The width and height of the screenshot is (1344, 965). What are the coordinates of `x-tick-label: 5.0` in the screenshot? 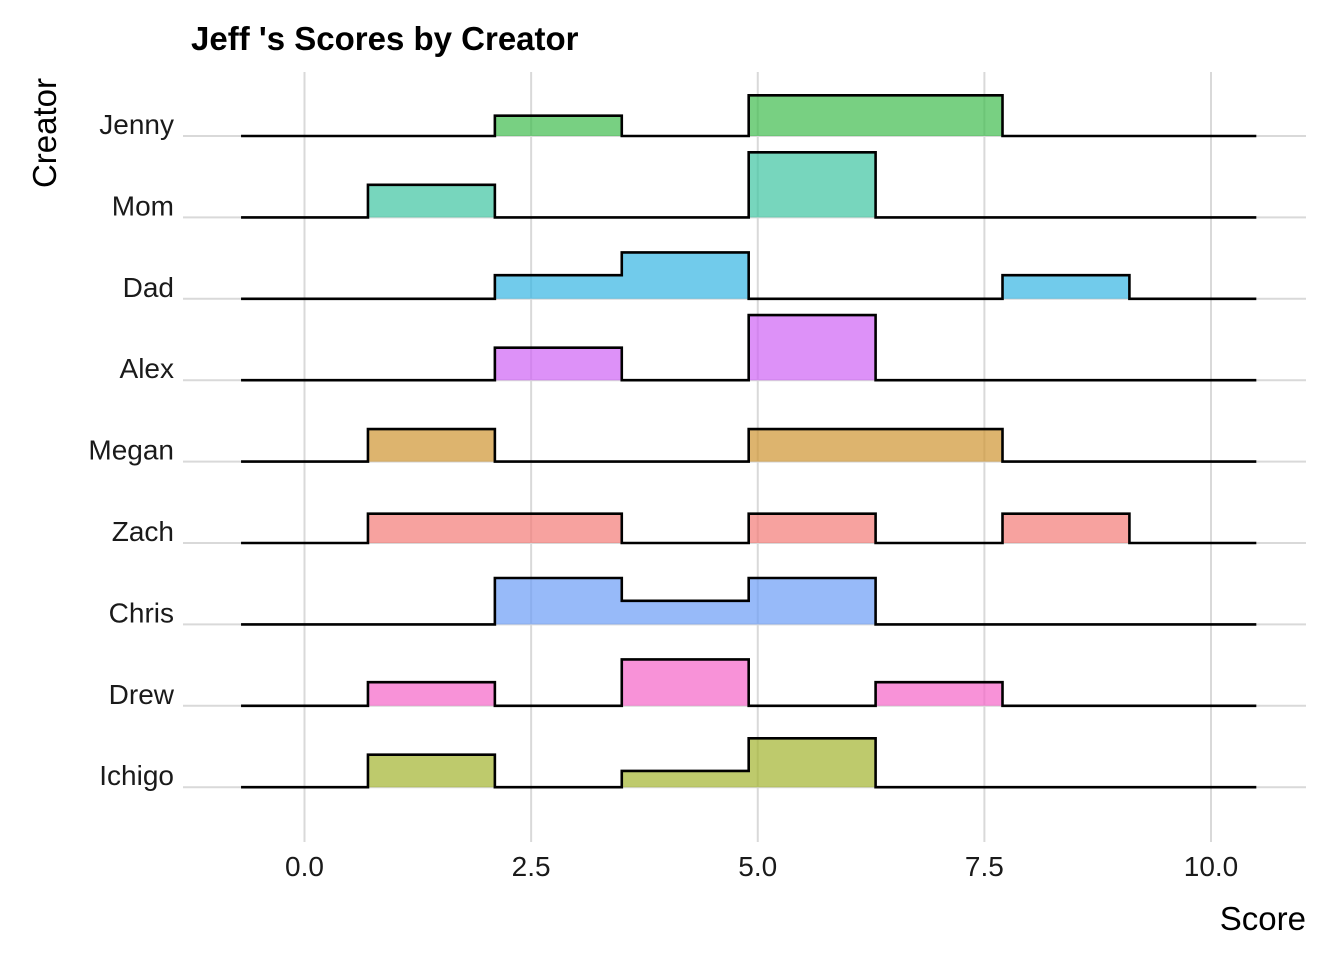 It's located at (757, 866).